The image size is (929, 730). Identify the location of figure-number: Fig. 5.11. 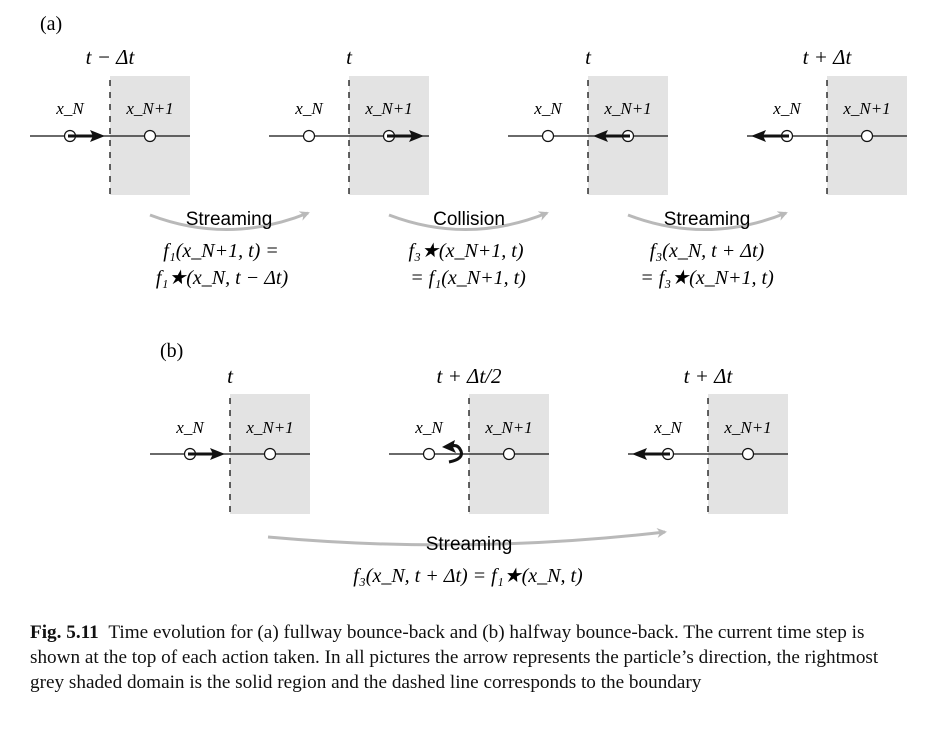
(64, 632).